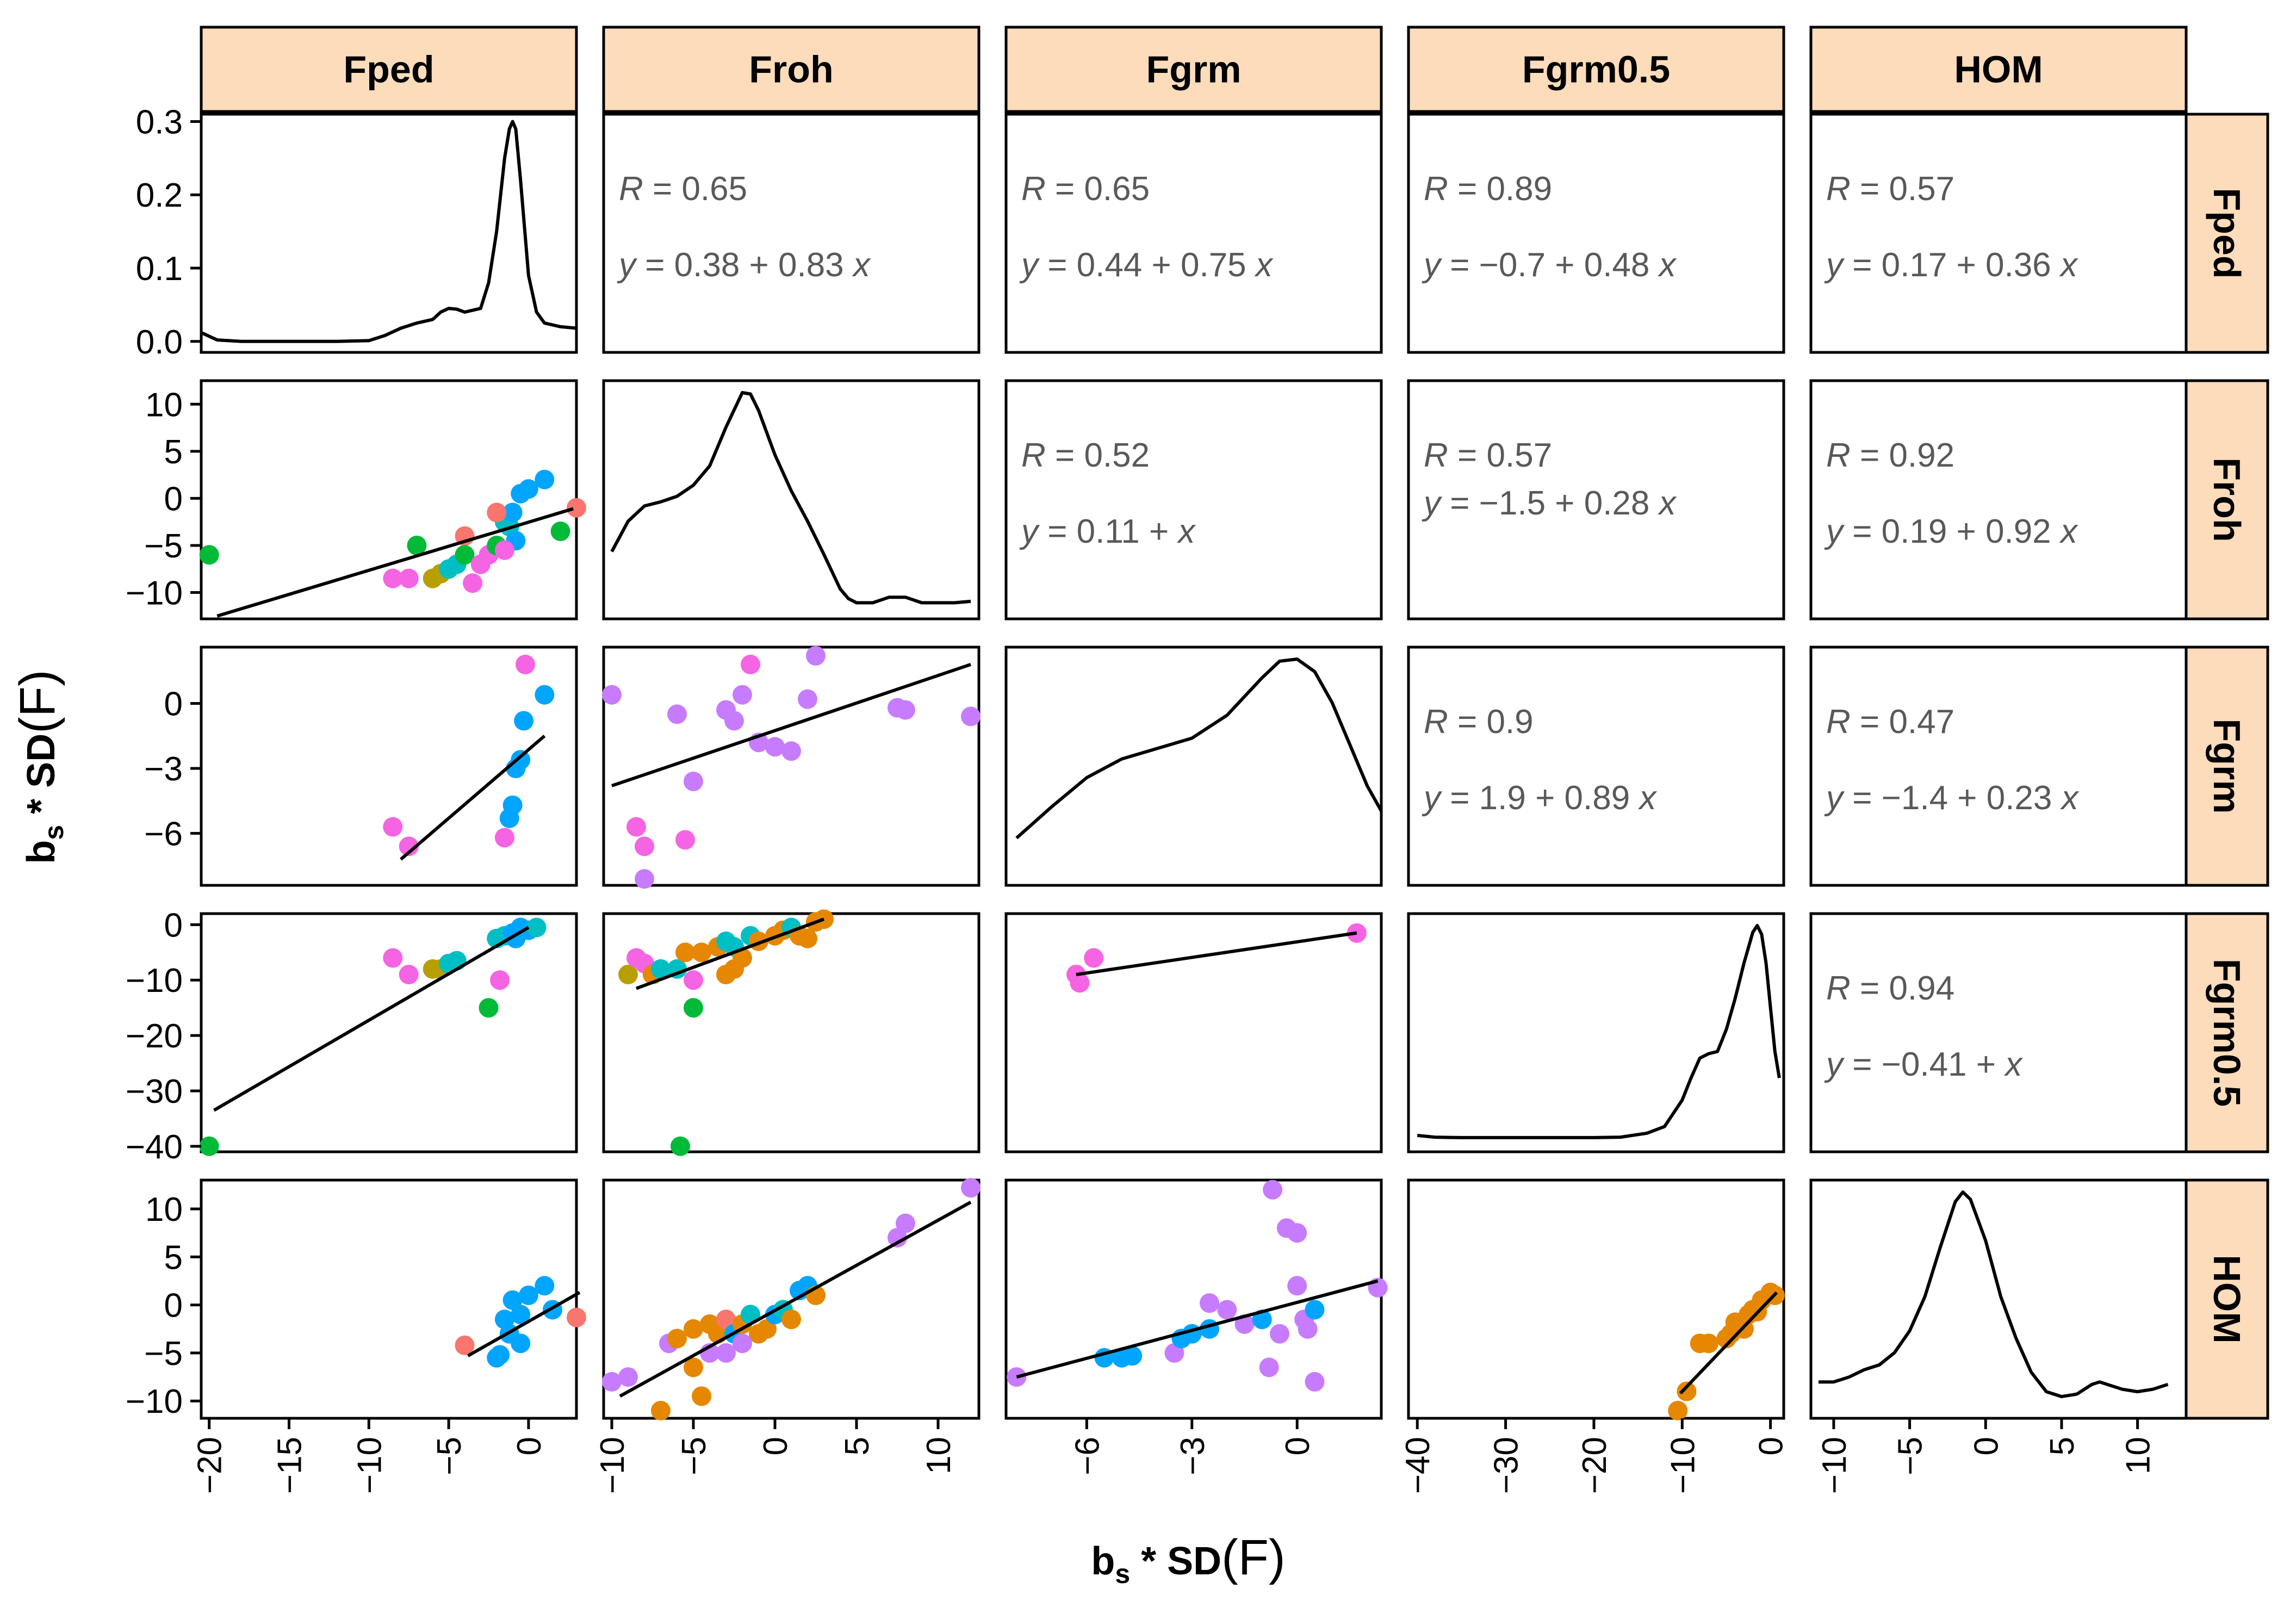  Describe the element at coordinates (1923, 1064) in the screenshot. I see `stat-equation: y = −0.41 + x` at that location.